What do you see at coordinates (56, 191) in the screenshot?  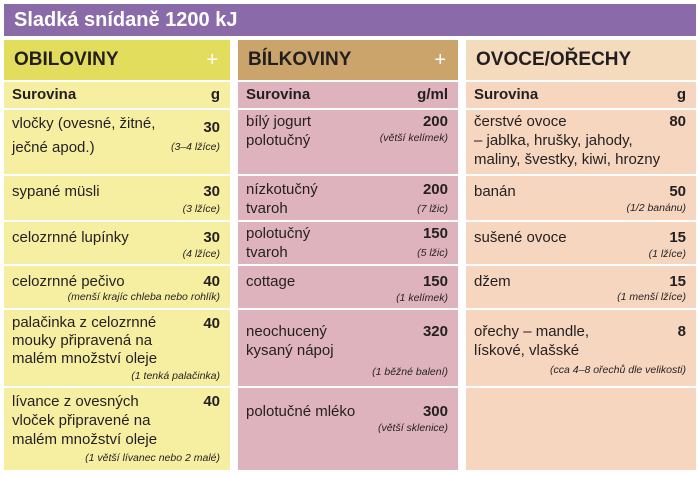 I see `ingredient-name: sypané müsli` at bounding box center [56, 191].